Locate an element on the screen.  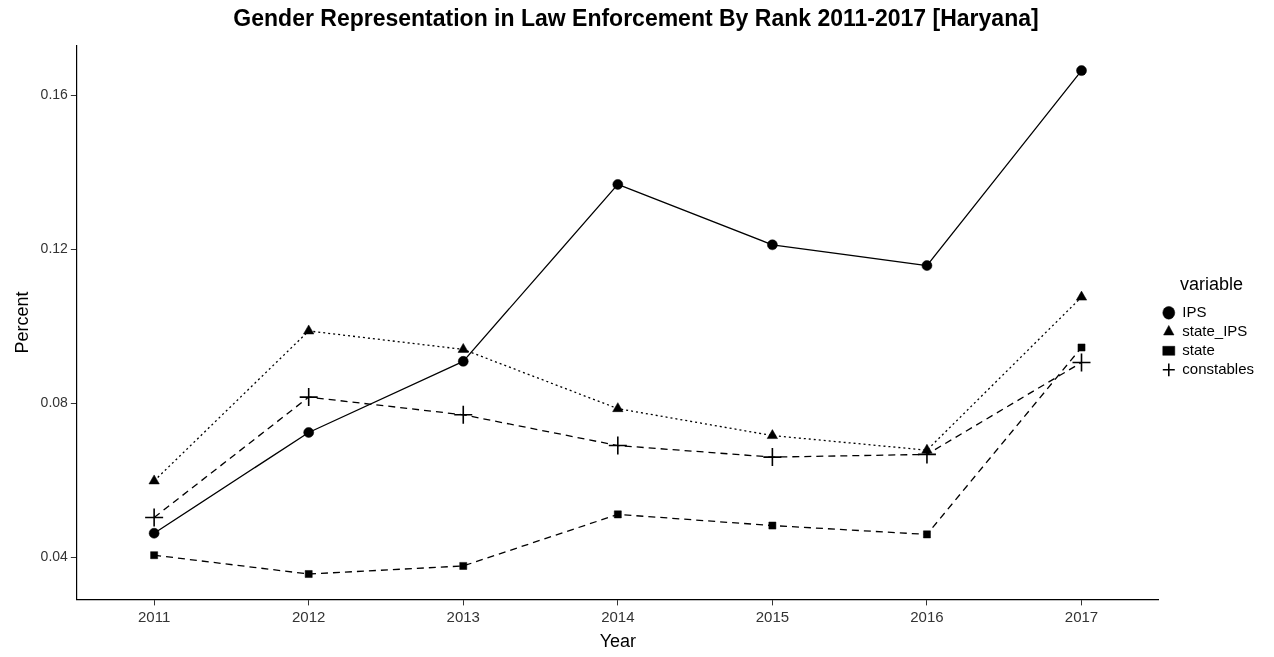
x-tick-label: 2014 is located at coordinates (618, 616).